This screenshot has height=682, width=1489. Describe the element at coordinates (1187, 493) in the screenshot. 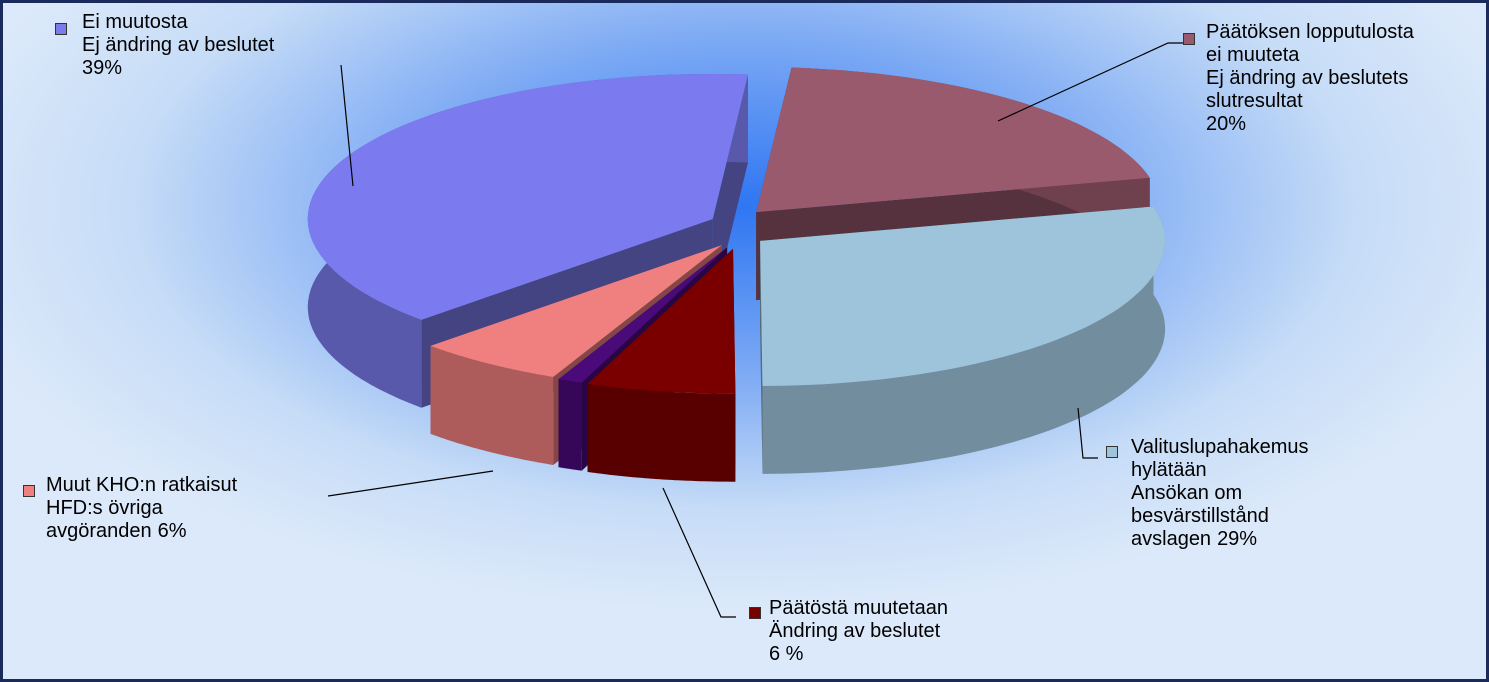

I see `label-text: Ansökan om` at that location.